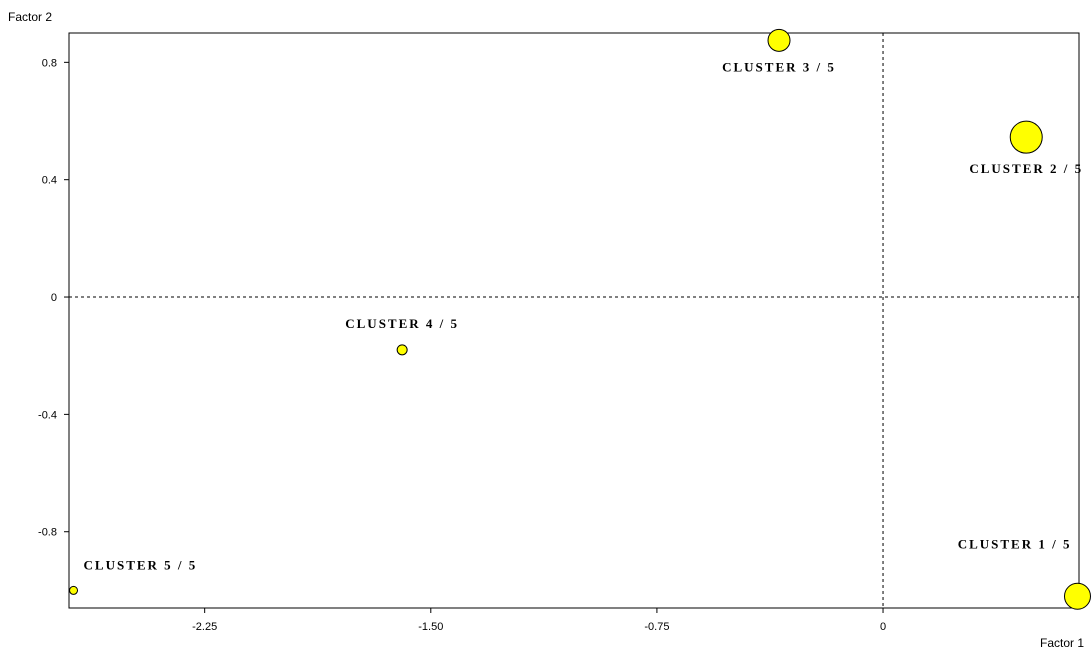  What do you see at coordinates (430, 627) in the screenshot?
I see `x-tick-label: -1.50` at bounding box center [430, 627].